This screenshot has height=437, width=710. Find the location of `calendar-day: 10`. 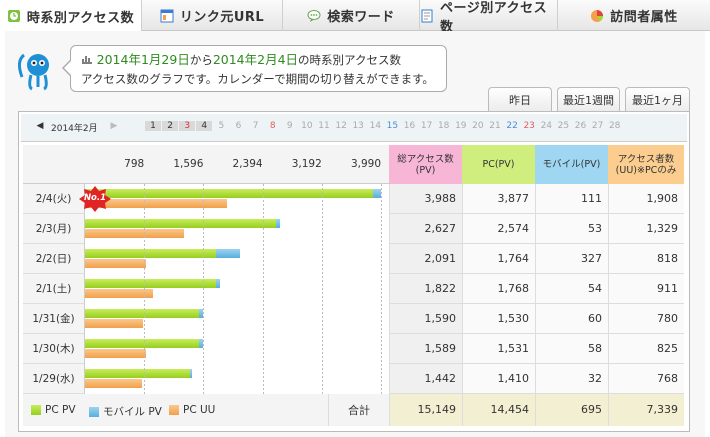

calendar-day: 10 is located at coordinates (307, 126).